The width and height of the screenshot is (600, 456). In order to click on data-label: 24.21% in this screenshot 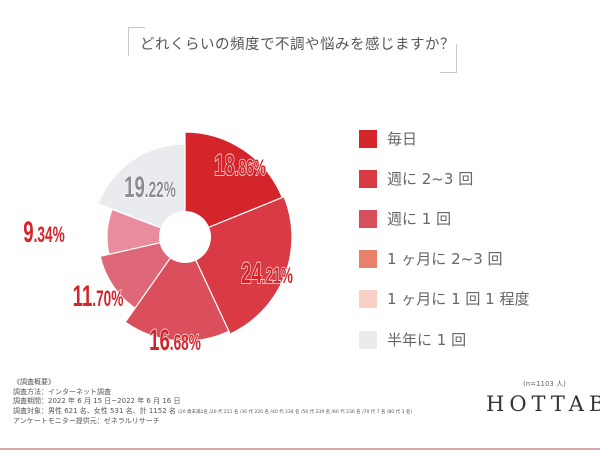, I will do `click(267, 274)`.